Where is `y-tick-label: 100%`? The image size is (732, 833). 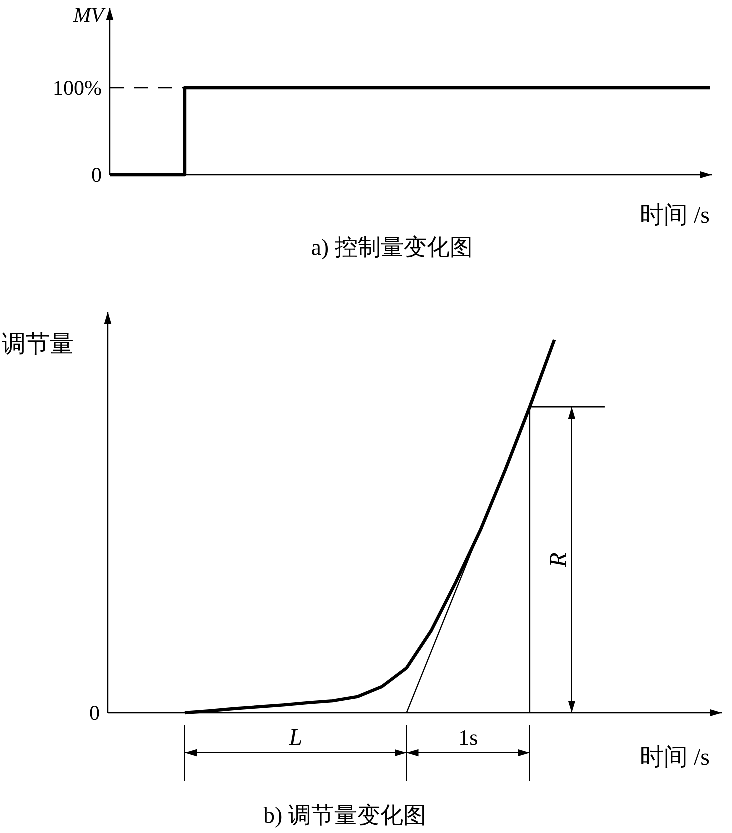 y-tick-label: 100% is located at coordinates (77, 88).